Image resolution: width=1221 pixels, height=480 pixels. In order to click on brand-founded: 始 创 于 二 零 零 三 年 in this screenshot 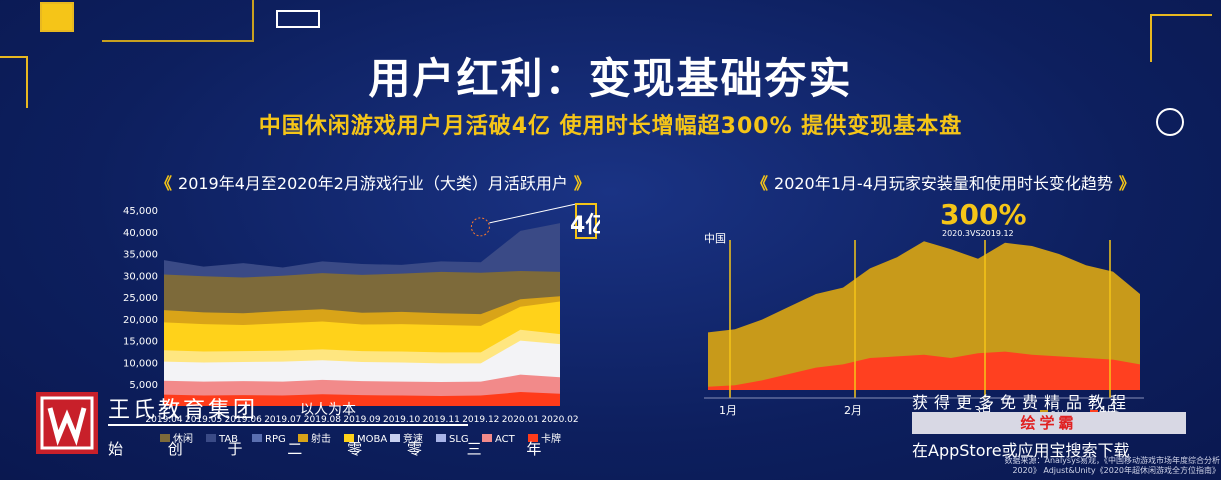, I will do `click(335, 449)`.